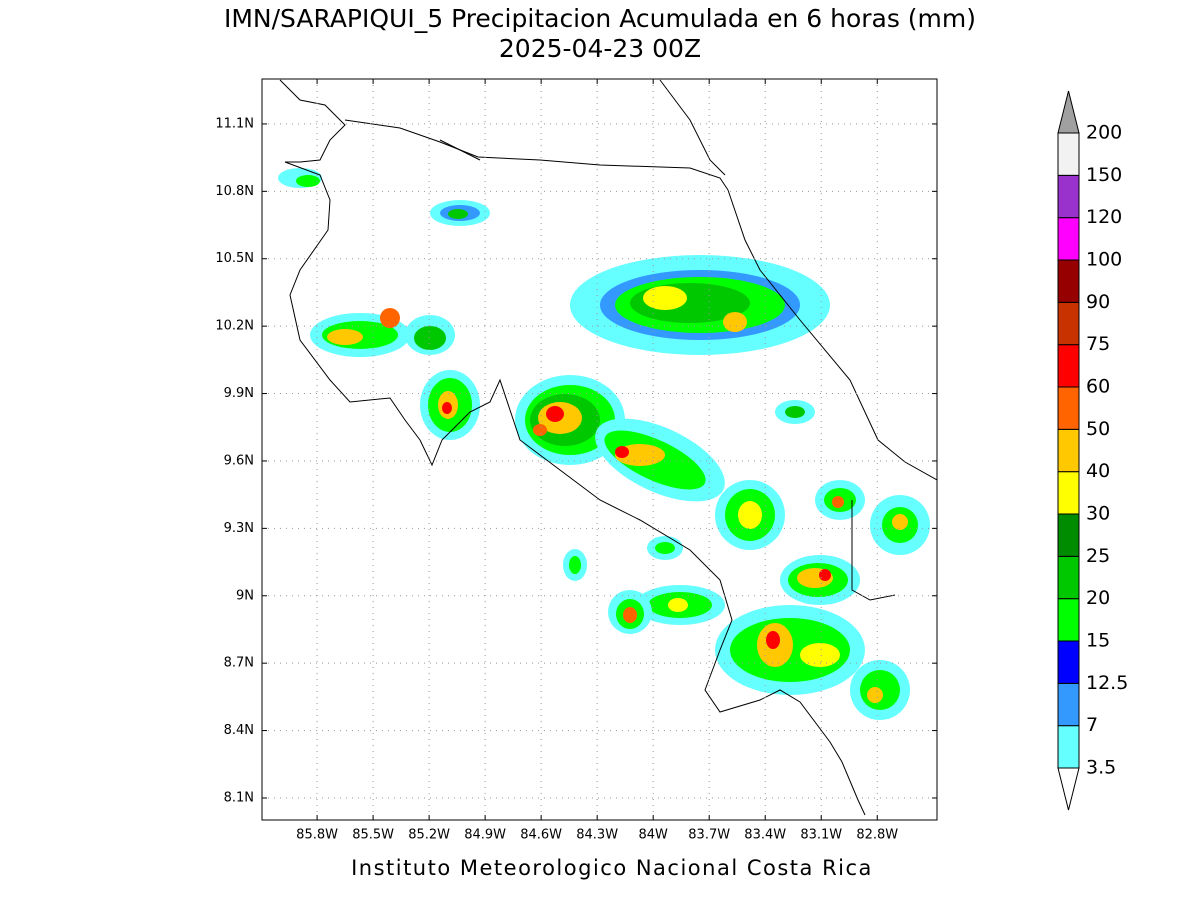 This screenshot has height=900, width=1200. What do you see at coordinates (1104, 217) in the screenshot?
I see `colorbar-label: 120` at bounding box center [1104, 217].